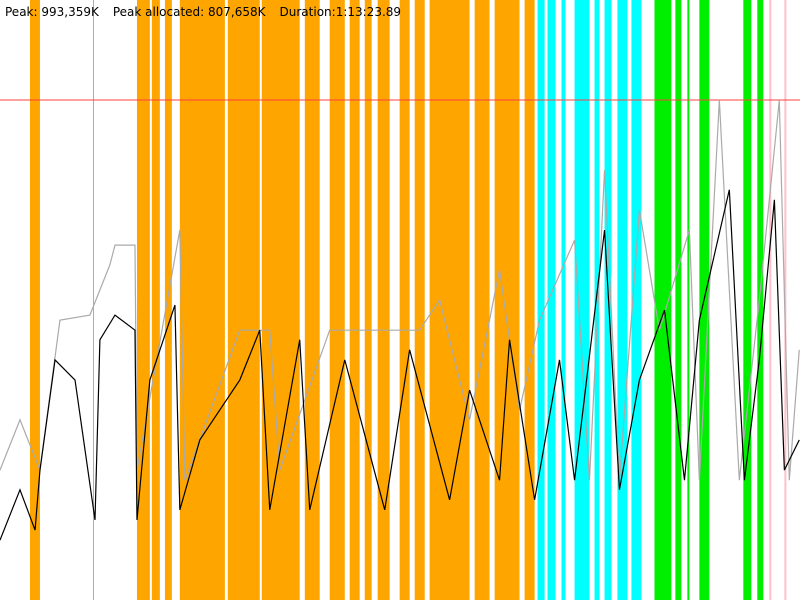 The height and width of the screenshot is (600, 800). What do you see at coordinates (52, 12) in the screenshot?
I see `peak-label: Peak: 993,359K` at bounding box center [52, 12].